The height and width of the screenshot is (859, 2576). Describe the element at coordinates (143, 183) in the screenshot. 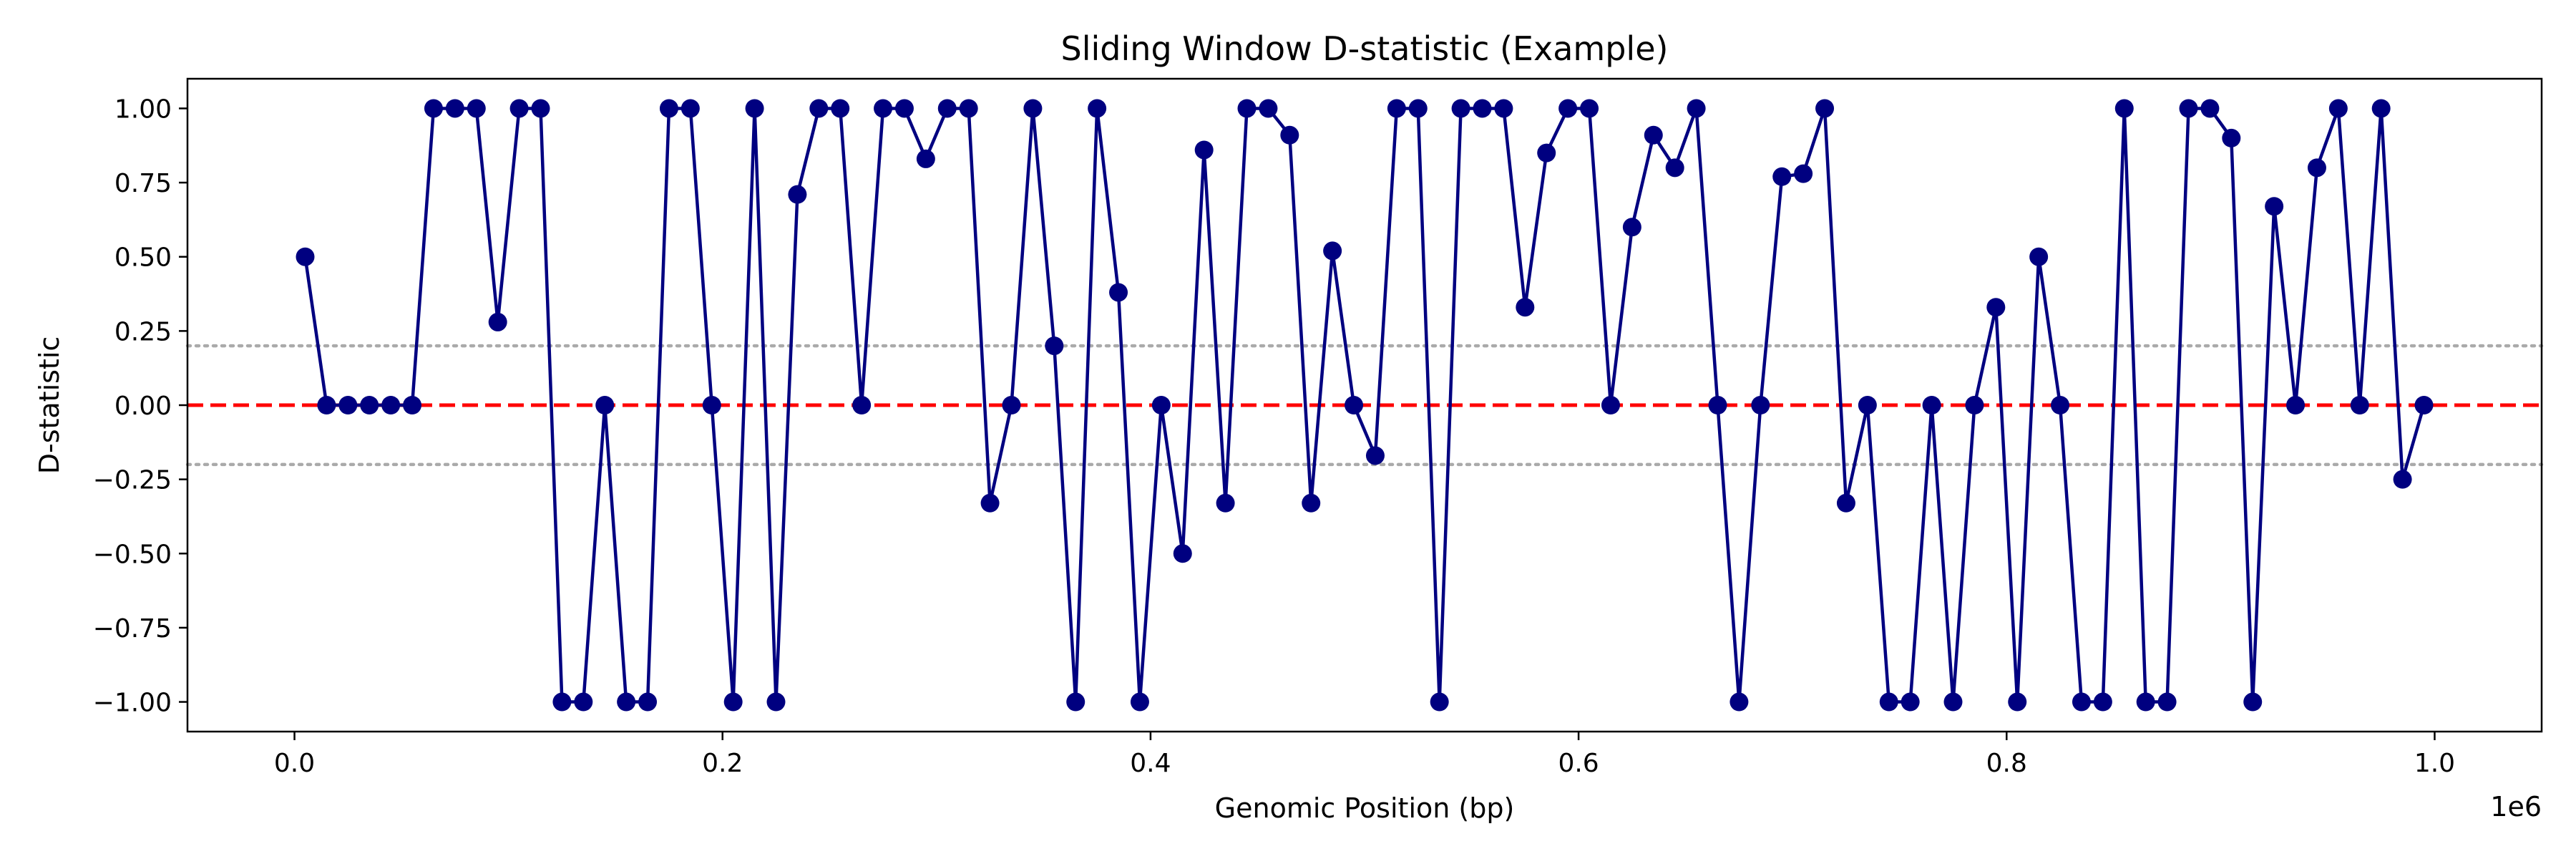

I see `y-tick-label: 0.75` at that location.